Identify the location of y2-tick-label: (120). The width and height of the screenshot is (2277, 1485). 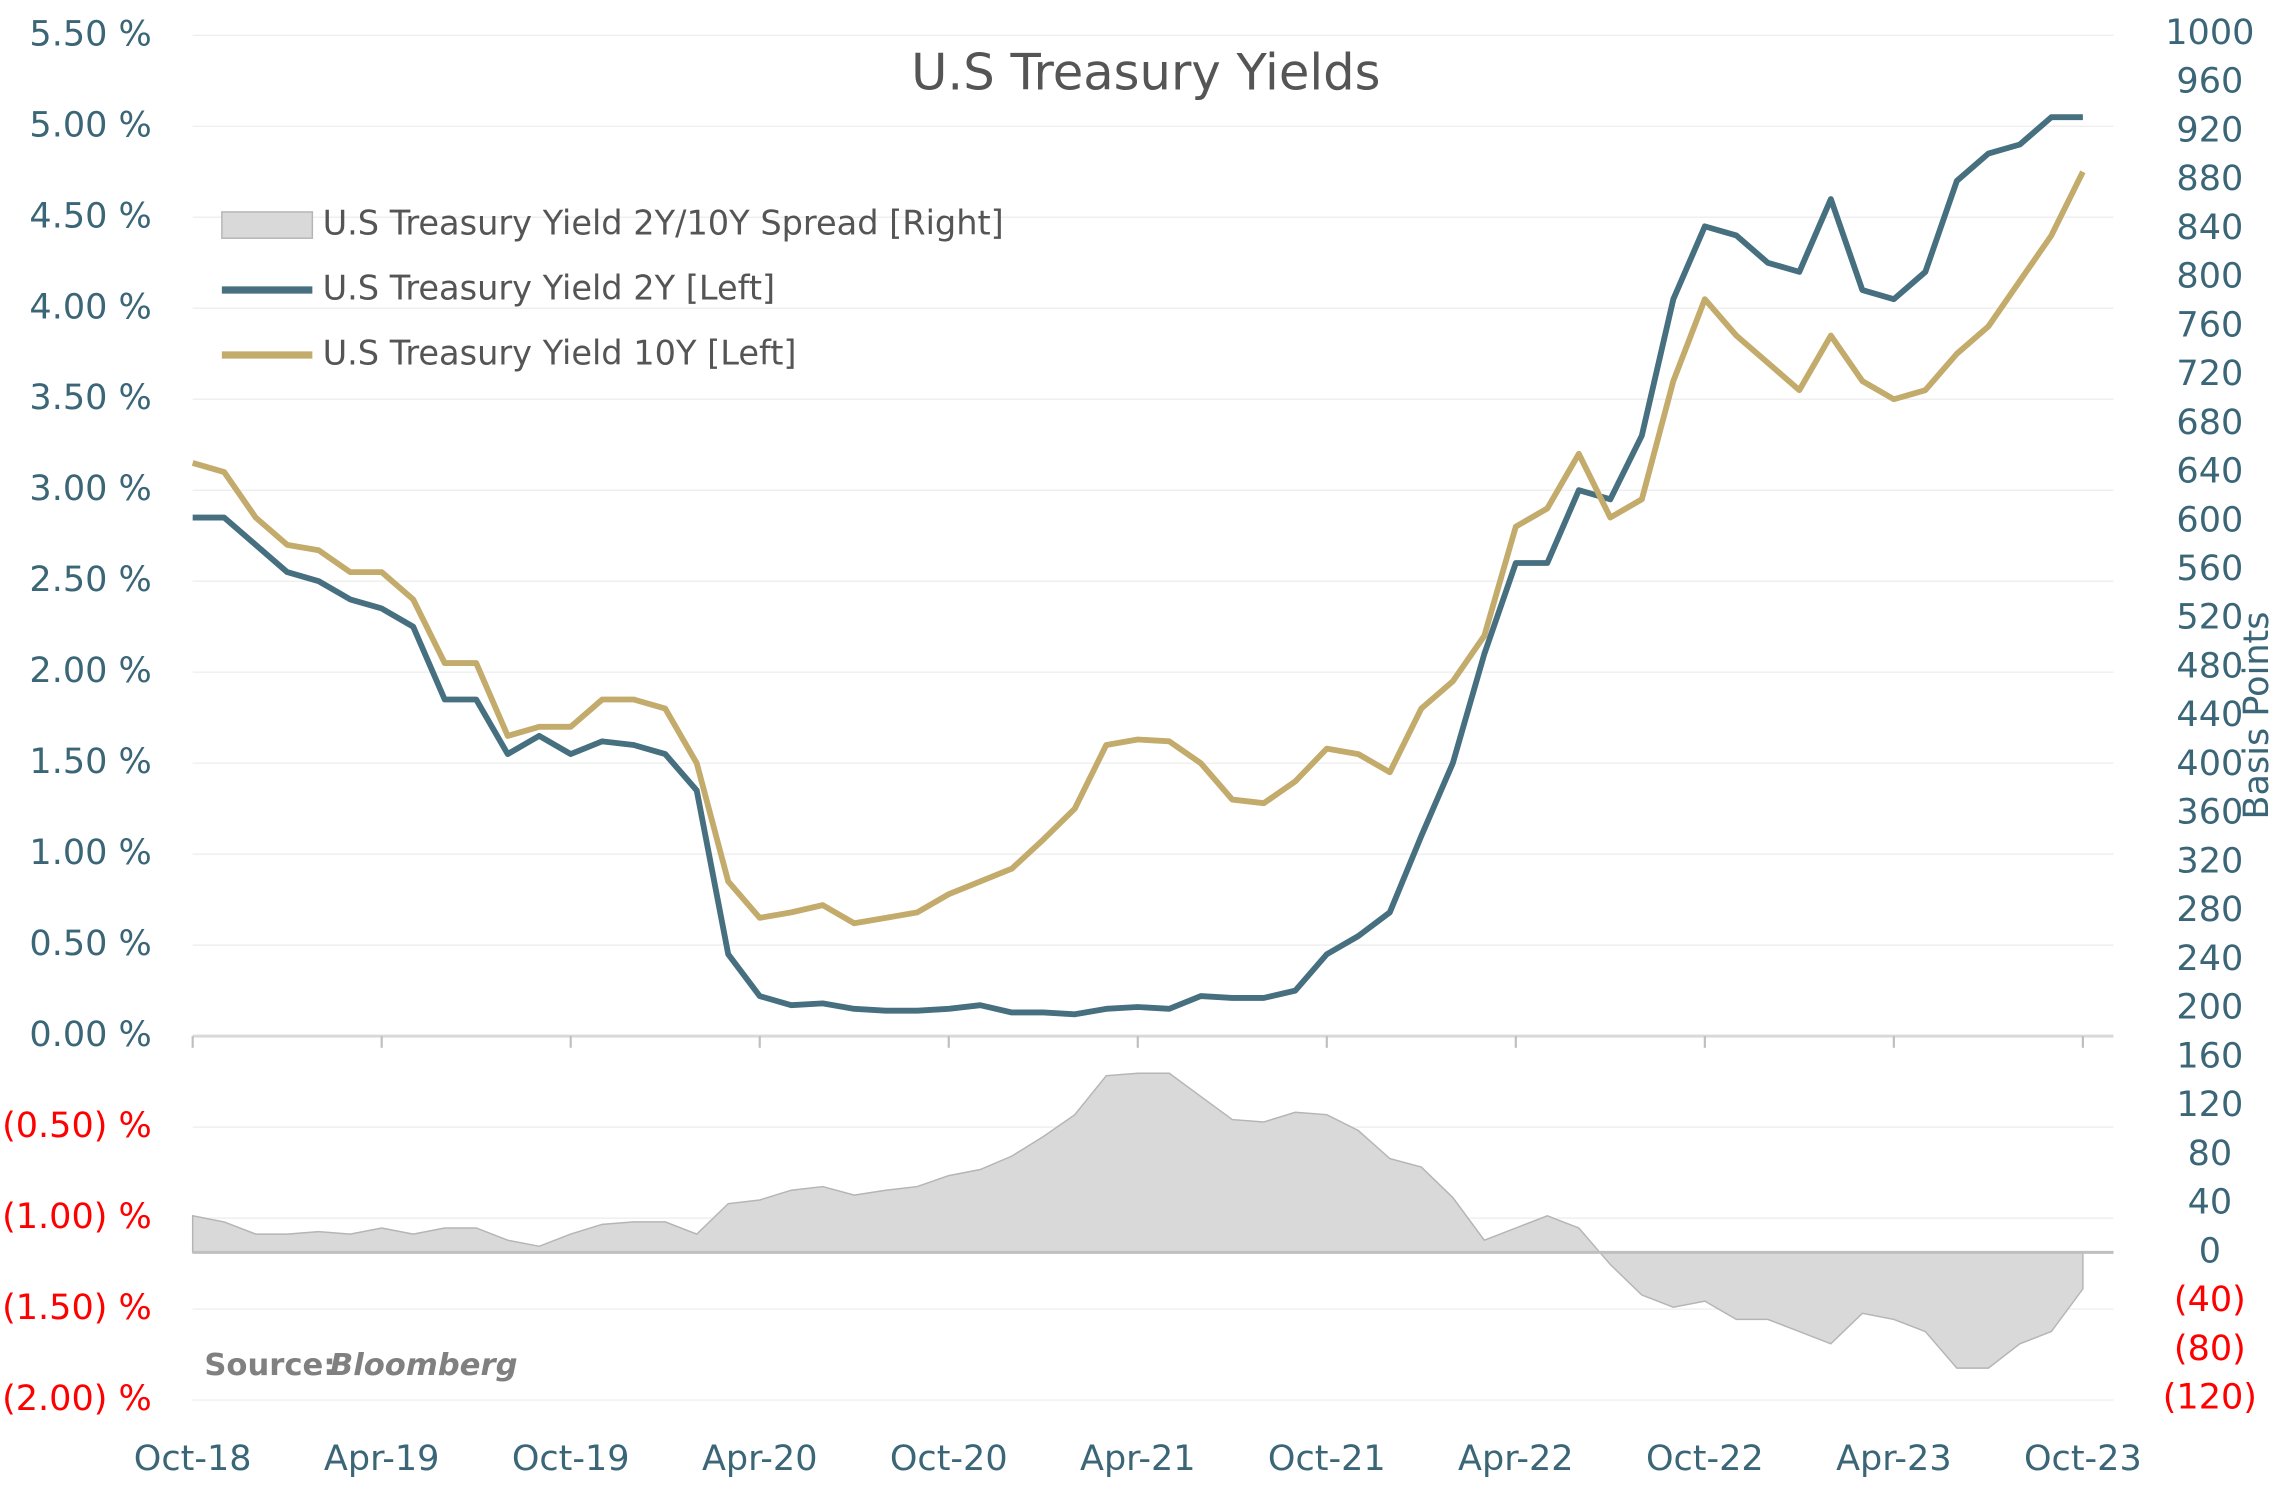
(2210, 1397).